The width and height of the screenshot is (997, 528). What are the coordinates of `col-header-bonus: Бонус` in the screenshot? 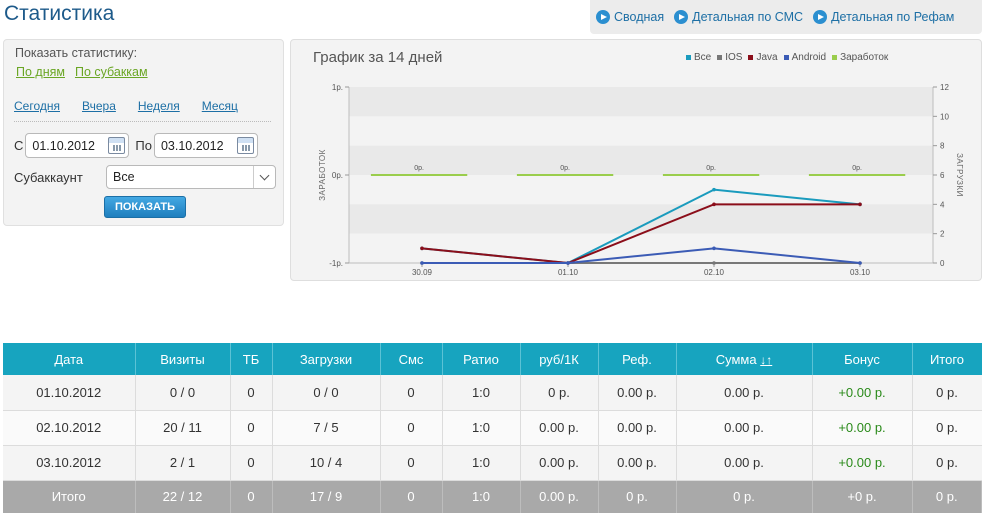 It's located at (862, 359).